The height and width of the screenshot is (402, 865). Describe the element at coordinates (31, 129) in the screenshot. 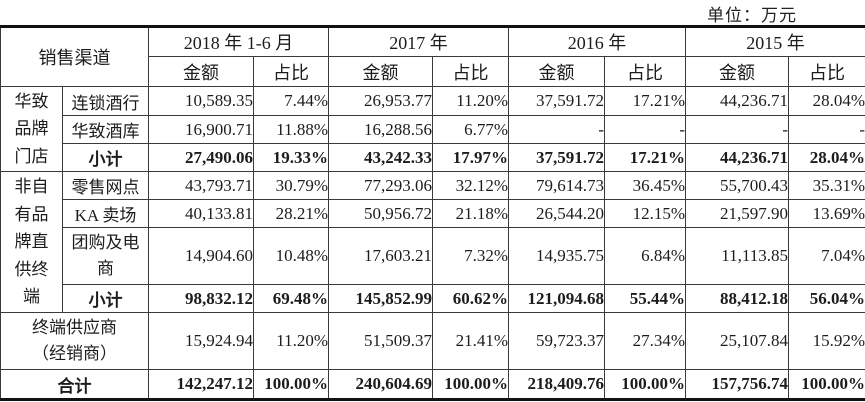

I see `group-label-owned-stores: 华致 品牌 门店` at that location.